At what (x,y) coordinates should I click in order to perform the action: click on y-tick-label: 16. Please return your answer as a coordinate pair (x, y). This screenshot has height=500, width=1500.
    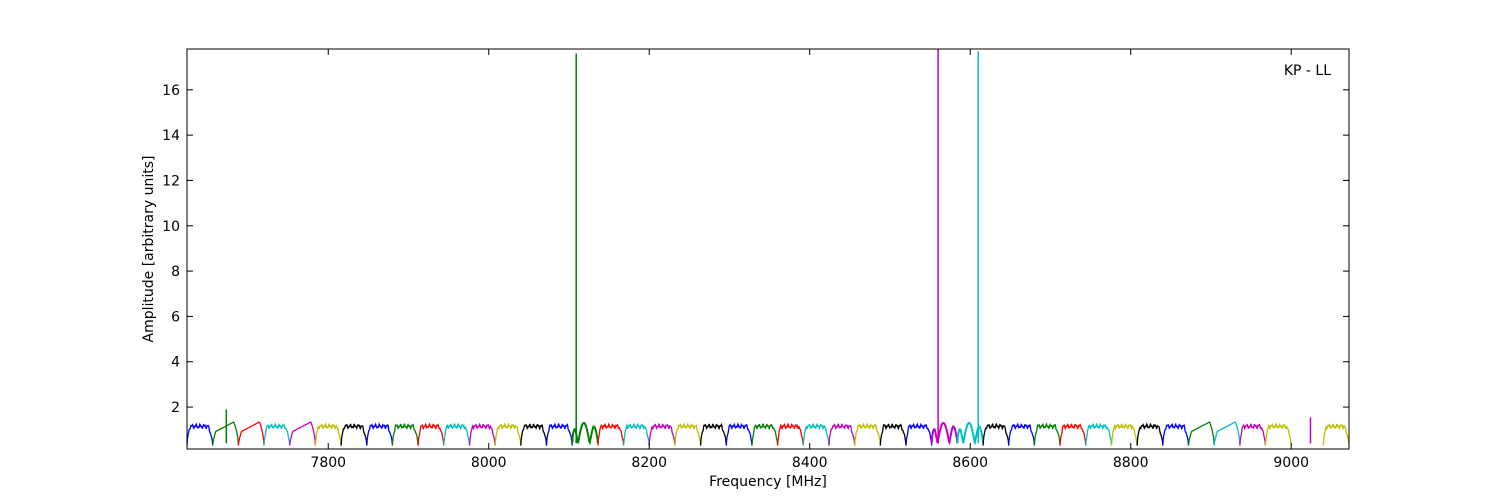
    Looking at the image, I should click on (171, 91).